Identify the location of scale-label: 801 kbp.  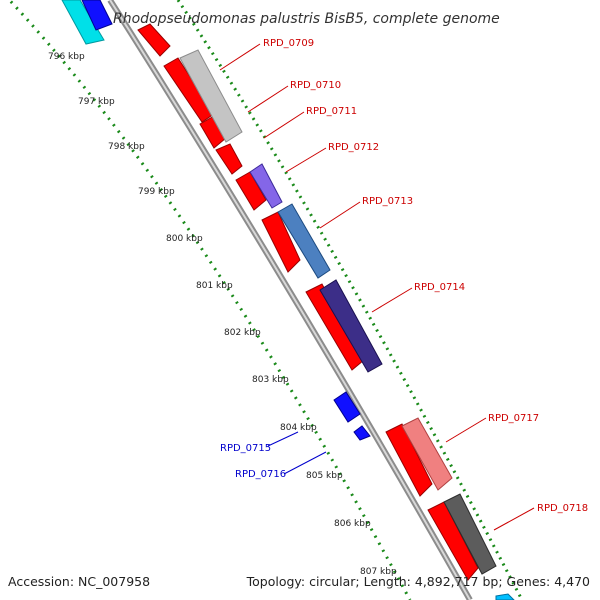
(214, 286).